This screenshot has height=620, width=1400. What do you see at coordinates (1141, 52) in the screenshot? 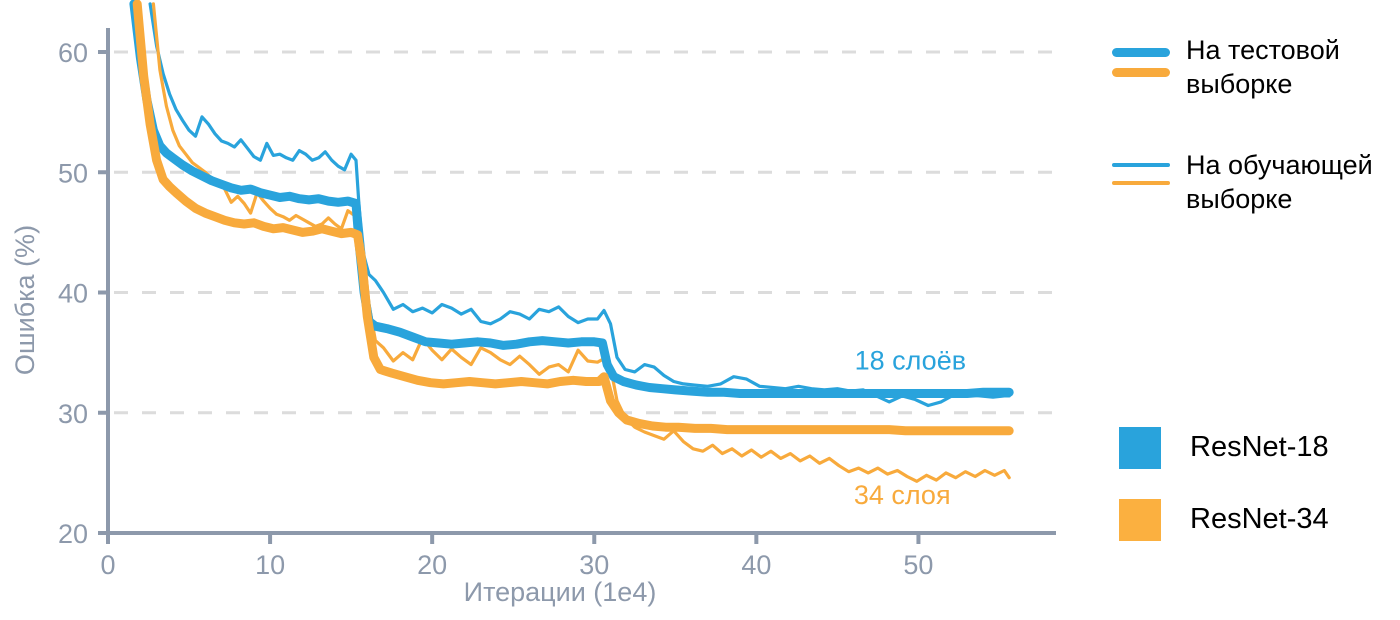
I see `legend-thick-blue-line-icon` at bounding box center [1141, 52].